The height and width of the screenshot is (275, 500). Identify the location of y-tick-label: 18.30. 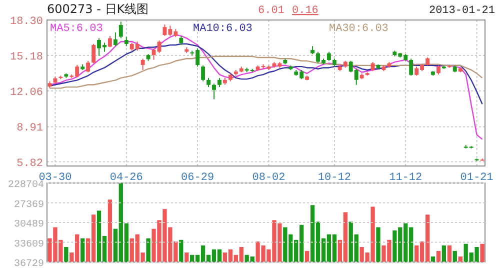
(26, 22).